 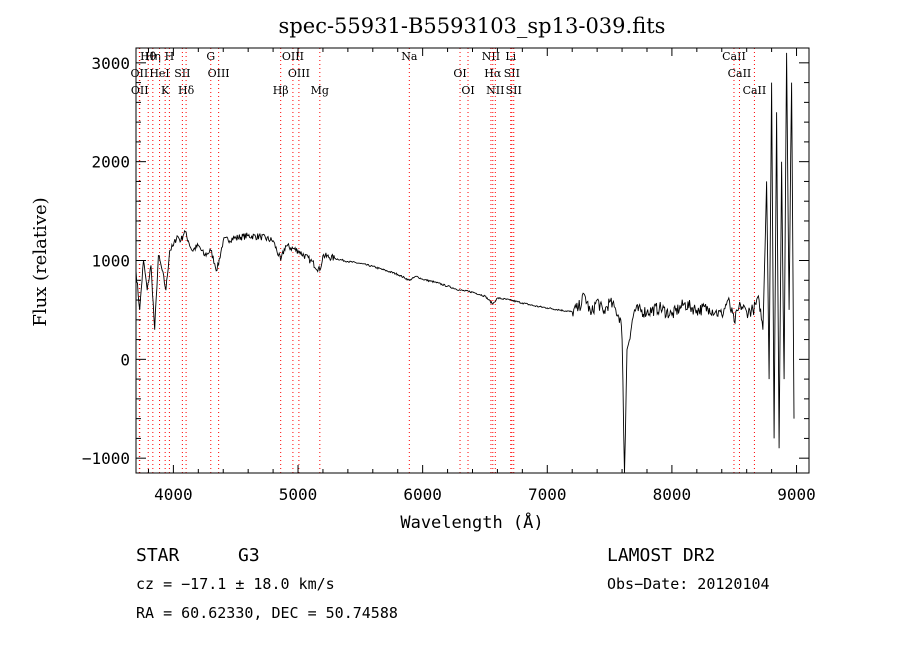 What do you see at coordinates (267, 613) in the screenshot?
I see `ra-dec: RA = 60.62330, DEC = 50.74588` at bounding box center [267, 613].